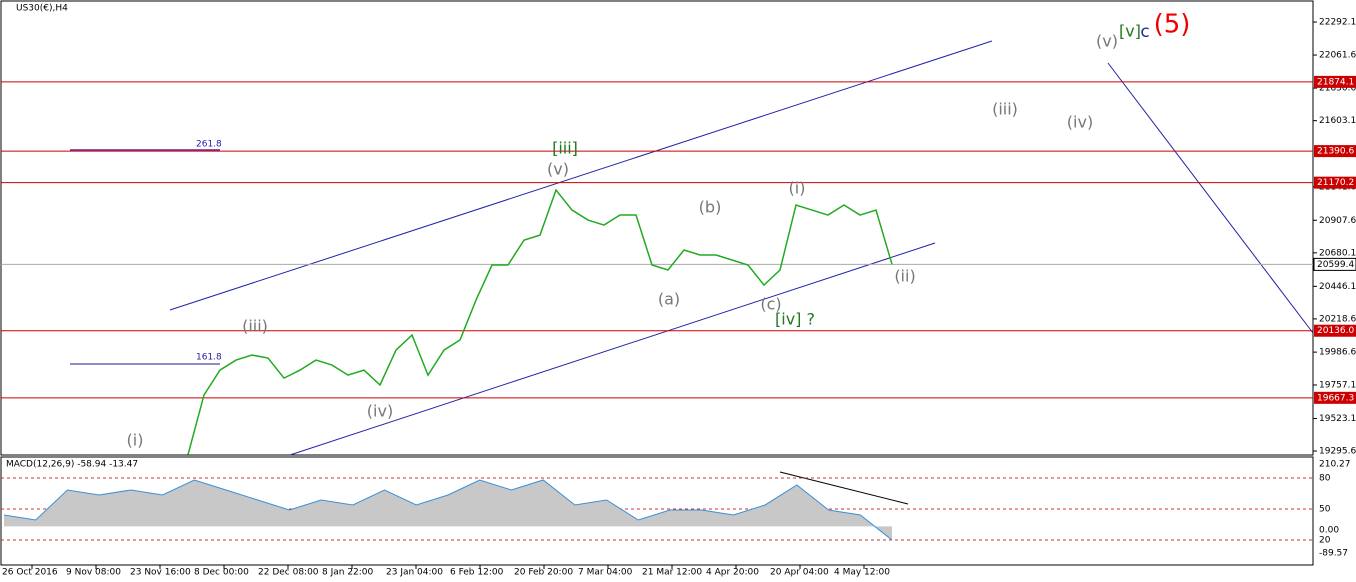 This screenshot has width=1356, height=582. I want to click on wave-label: (5), so click(1172, 25).